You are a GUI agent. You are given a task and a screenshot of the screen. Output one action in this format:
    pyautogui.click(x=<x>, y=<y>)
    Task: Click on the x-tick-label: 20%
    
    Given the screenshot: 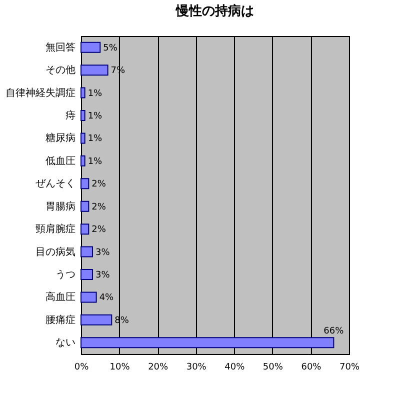 What is the action you would take?
    pyautogui.click(x=158, y=367)
    